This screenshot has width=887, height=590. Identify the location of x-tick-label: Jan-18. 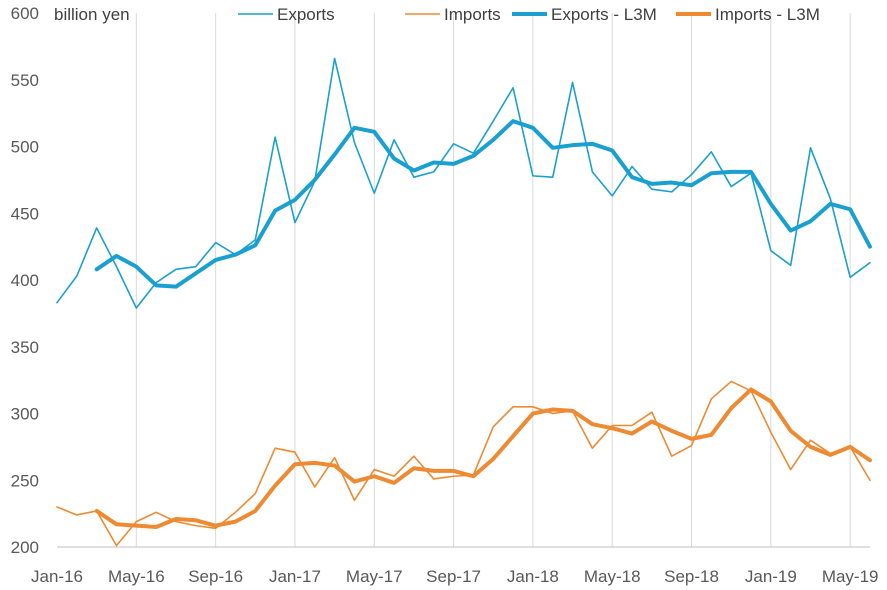
(533, 576).